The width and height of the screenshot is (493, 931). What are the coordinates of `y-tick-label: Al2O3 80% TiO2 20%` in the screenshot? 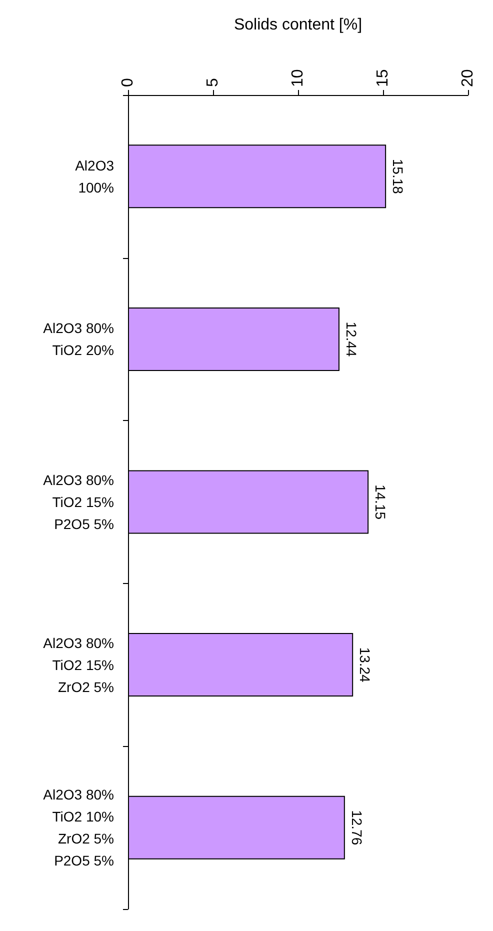 It's located at (78, 339).